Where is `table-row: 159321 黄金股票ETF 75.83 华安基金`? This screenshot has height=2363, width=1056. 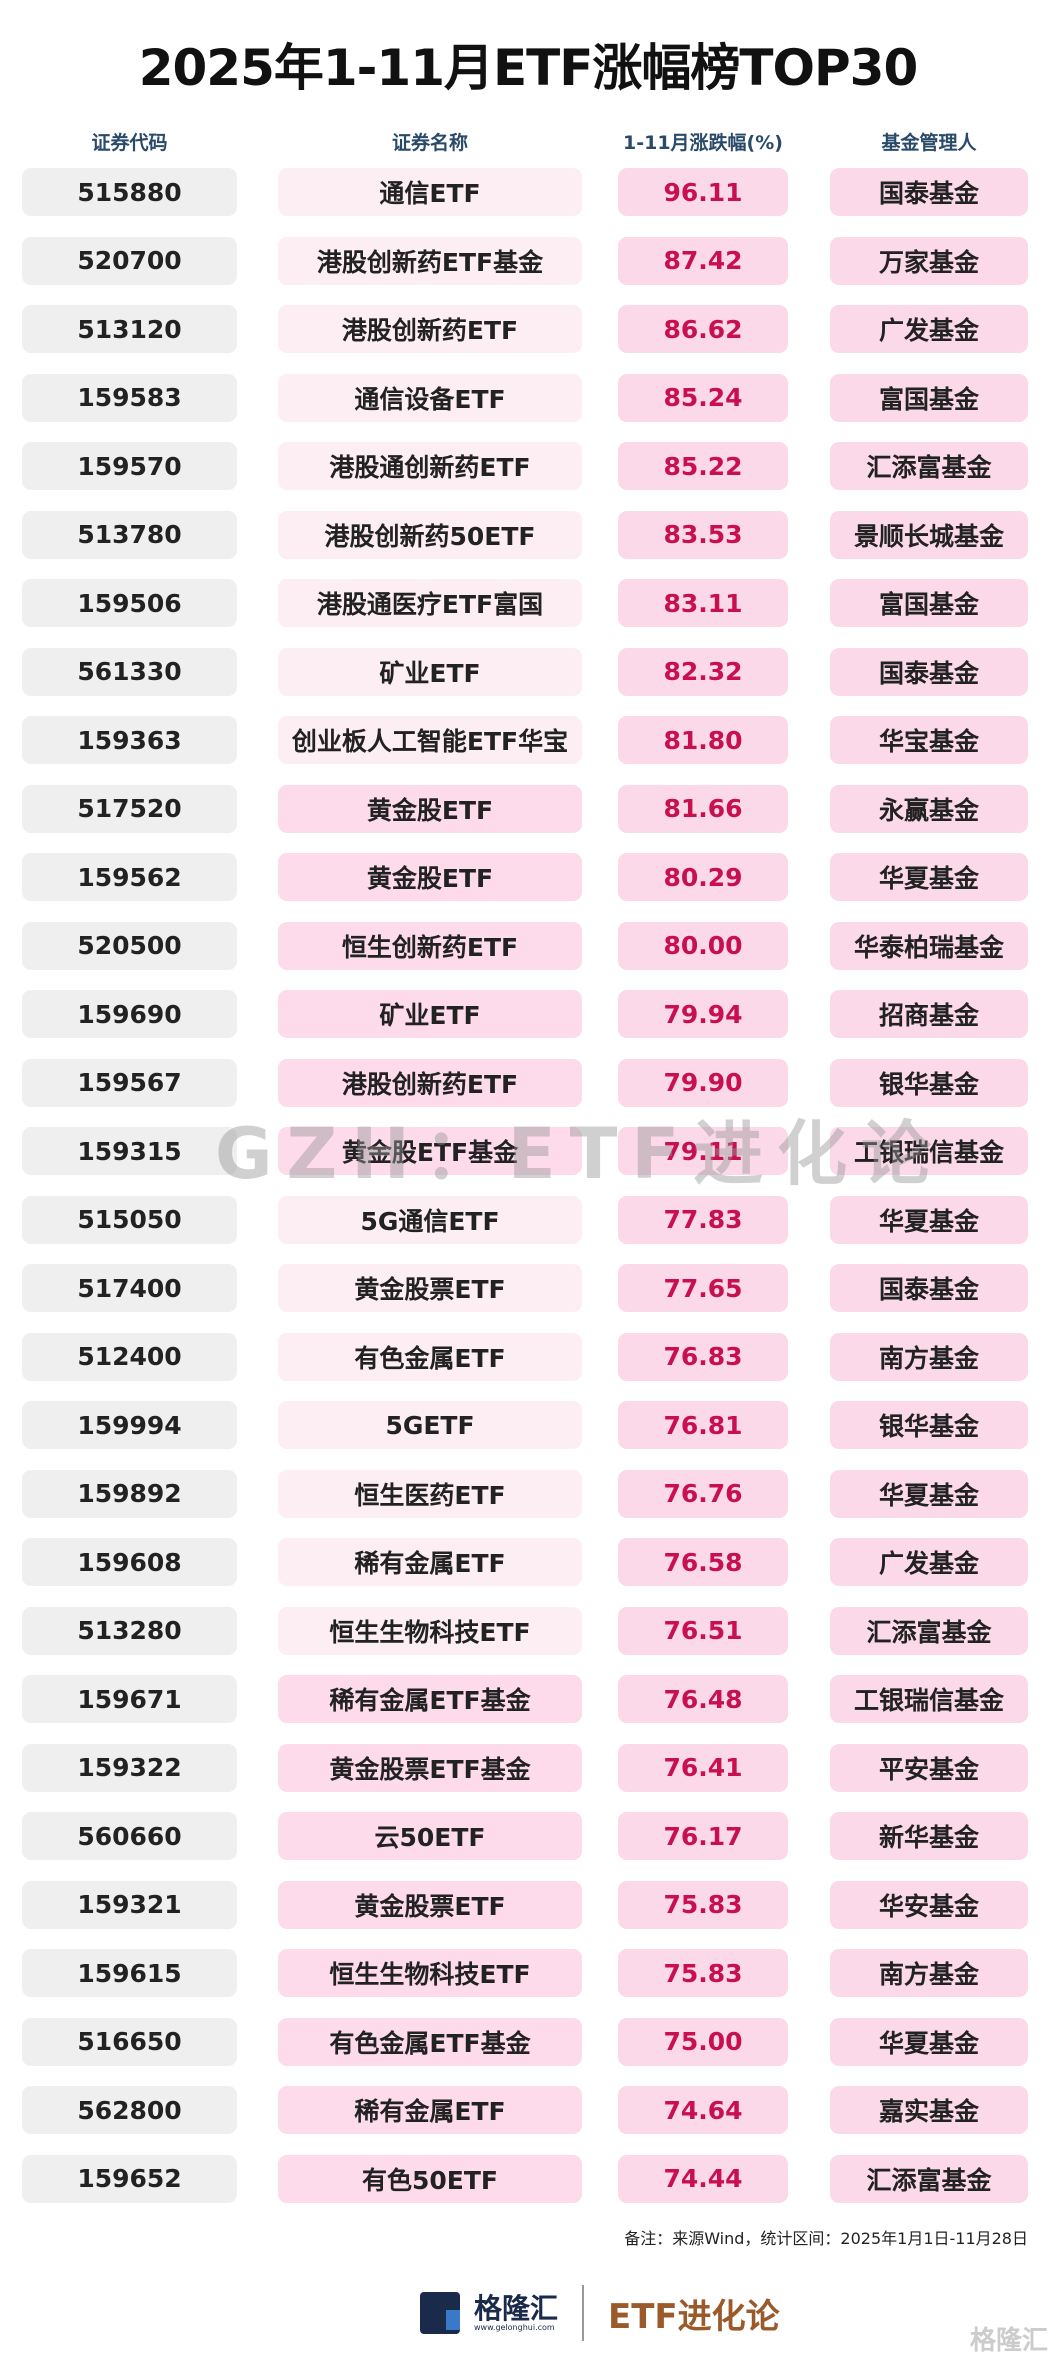
table-row: 159321 黄金股票ETF 75.83 华安基金 is located at coordinates (528, 1904).